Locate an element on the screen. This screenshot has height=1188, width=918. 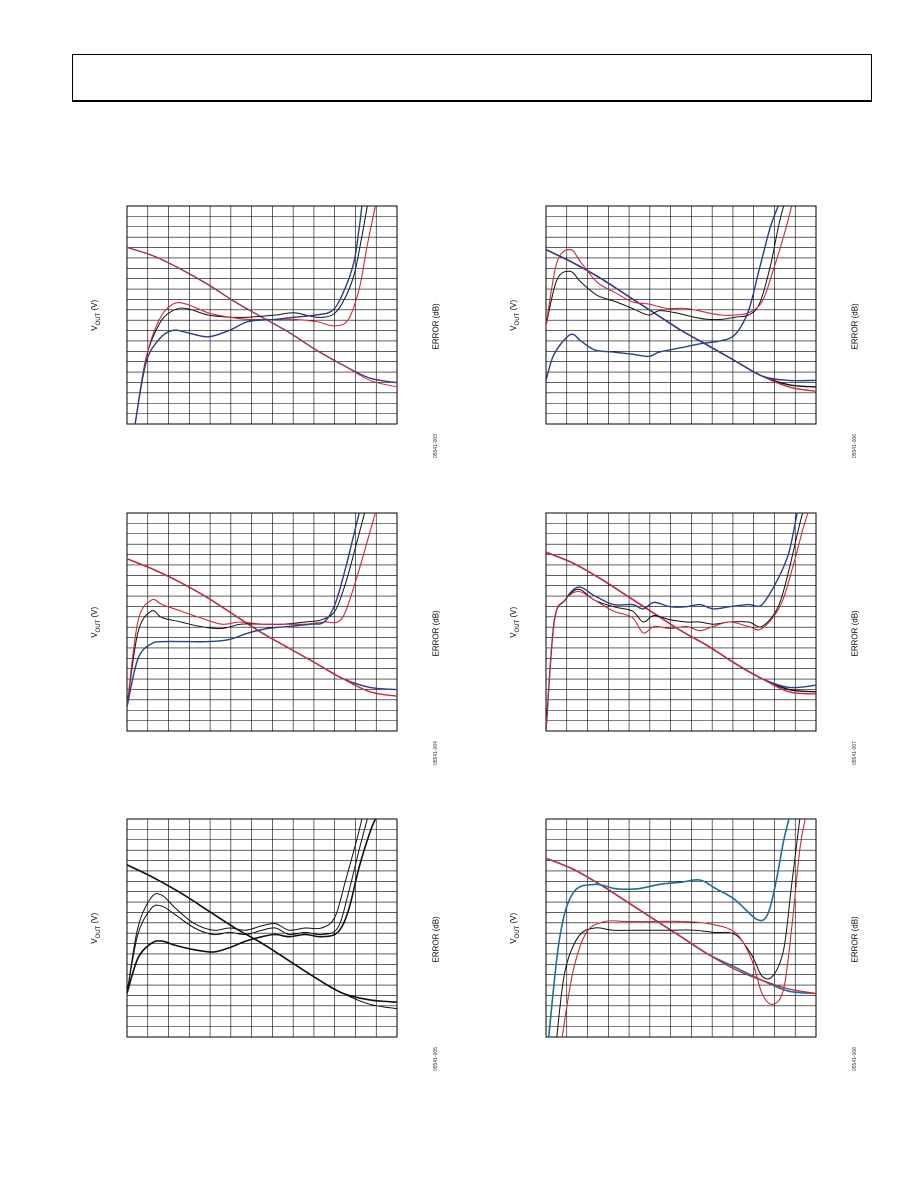
chart-1-series-2-line is located at coordinates (262, 317).